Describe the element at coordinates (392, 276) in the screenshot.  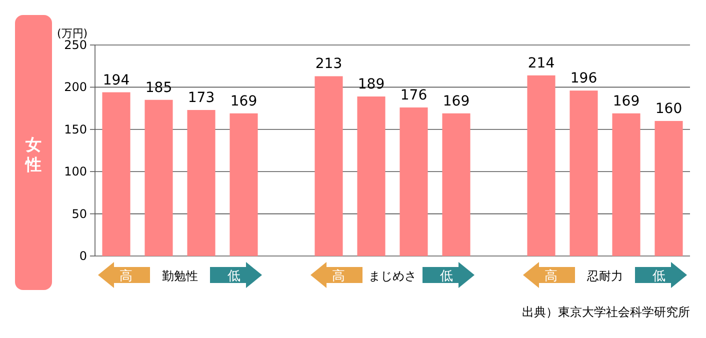
I see `text: まじめさ` at that location.